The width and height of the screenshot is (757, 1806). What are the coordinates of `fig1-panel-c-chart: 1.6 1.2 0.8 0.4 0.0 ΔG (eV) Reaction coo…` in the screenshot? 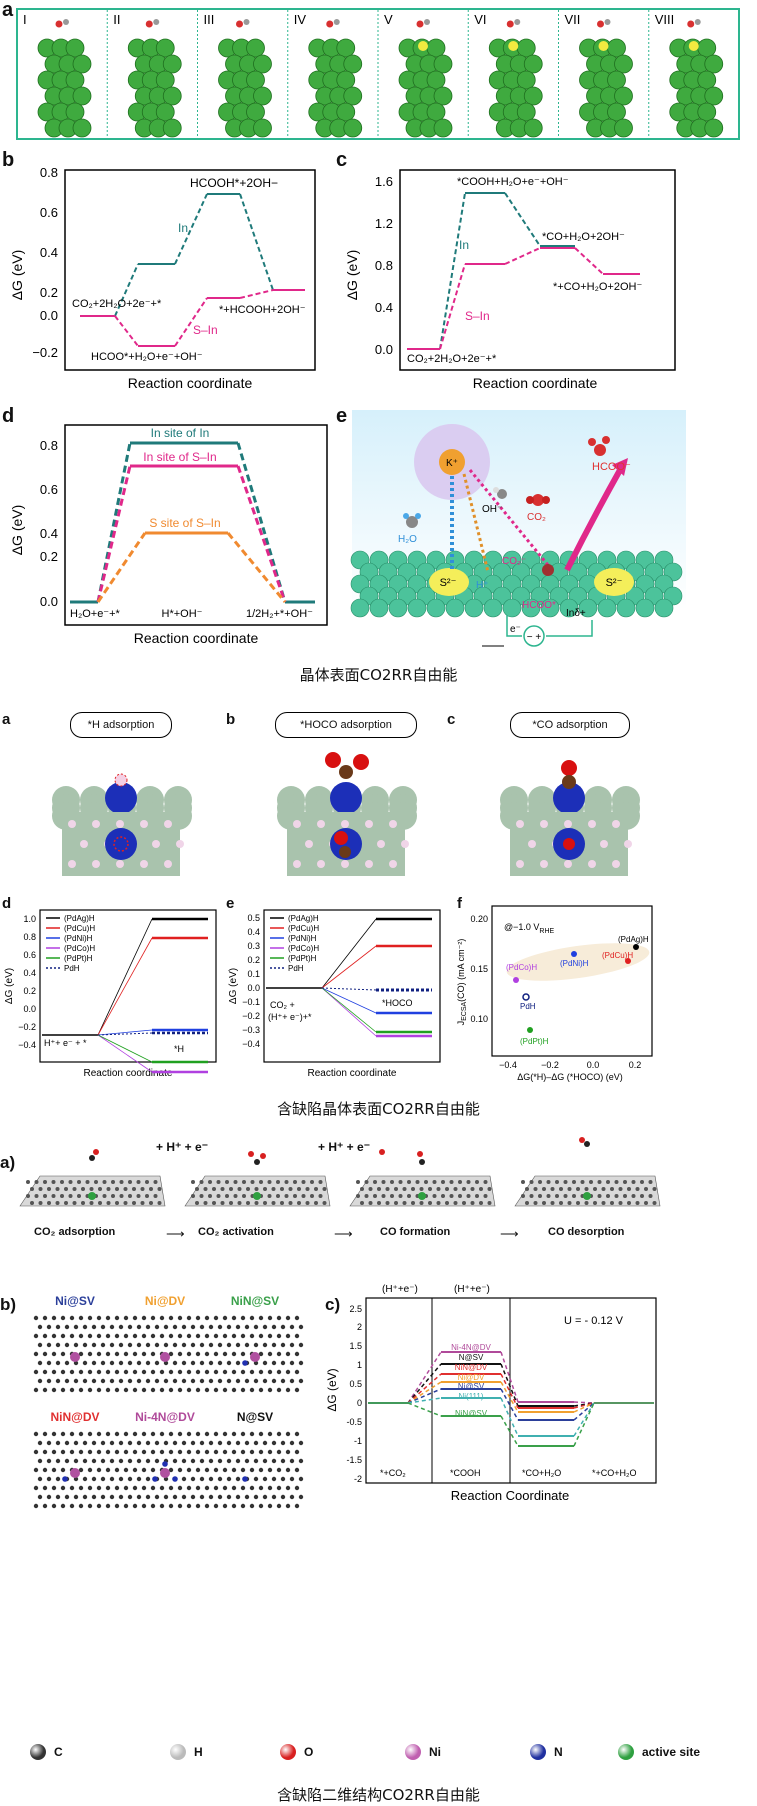 It's located at (510, 280).